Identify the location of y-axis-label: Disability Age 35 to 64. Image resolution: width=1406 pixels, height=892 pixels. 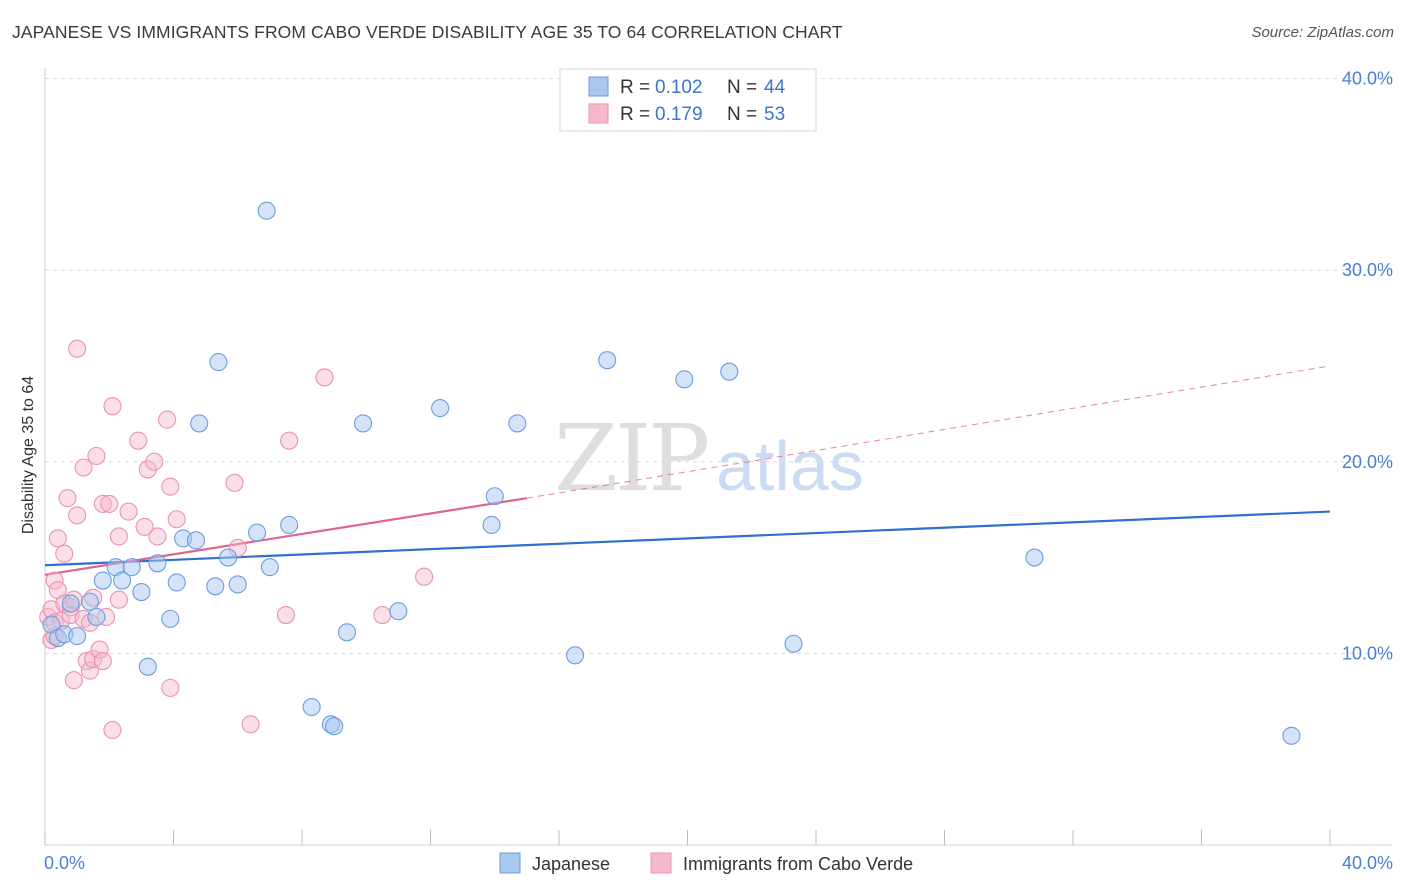
(28, 455).